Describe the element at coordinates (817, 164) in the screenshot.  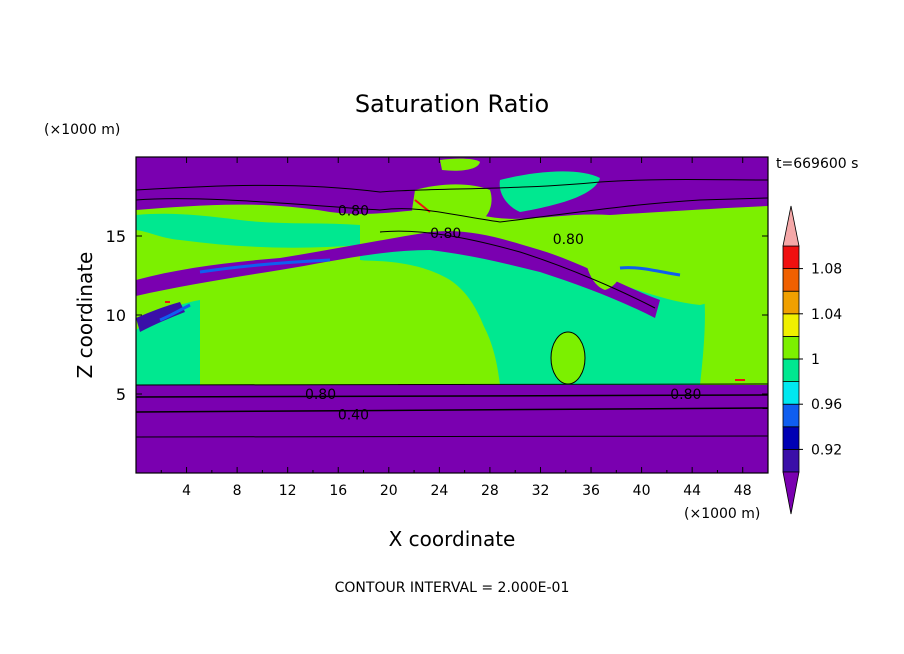
I see `time-label: t=669600 s` at that location.